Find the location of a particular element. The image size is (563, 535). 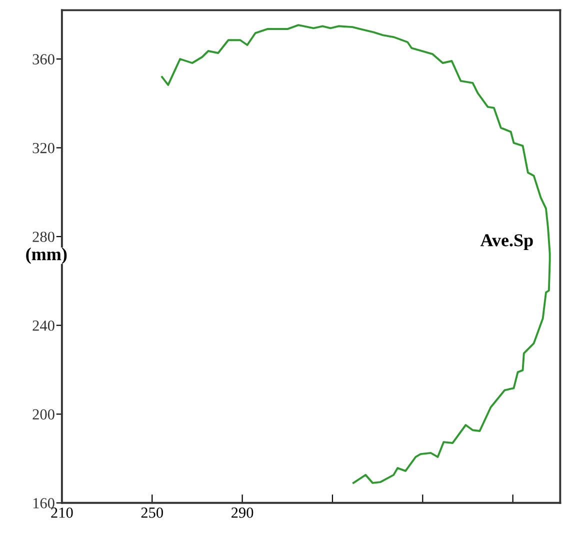

y-tick-label: 280 is located at coordinates (43, 237).